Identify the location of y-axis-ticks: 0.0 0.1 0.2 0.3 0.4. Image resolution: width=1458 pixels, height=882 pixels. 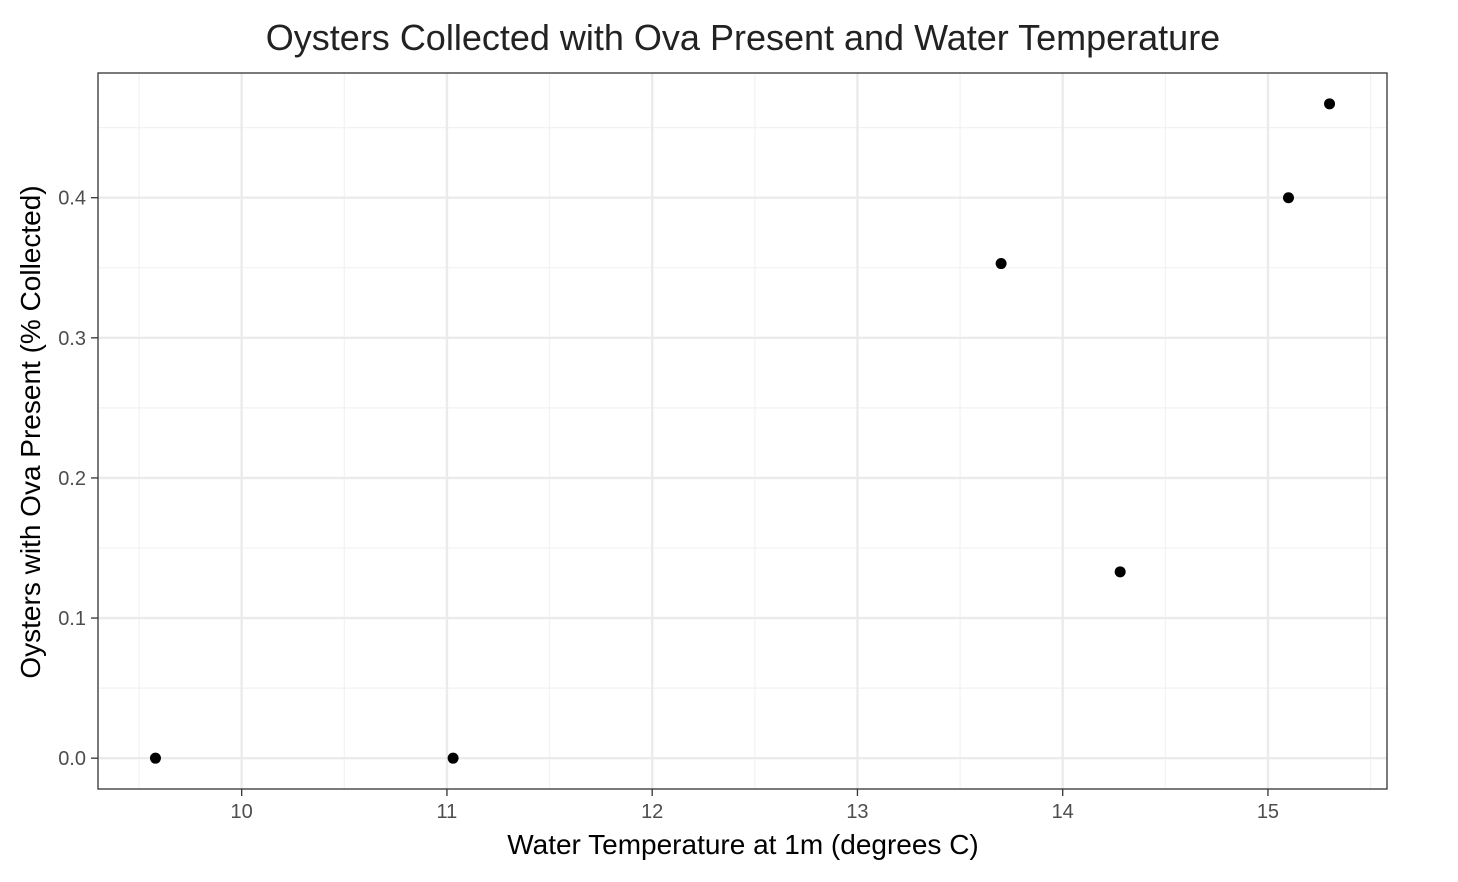
(78, 479).